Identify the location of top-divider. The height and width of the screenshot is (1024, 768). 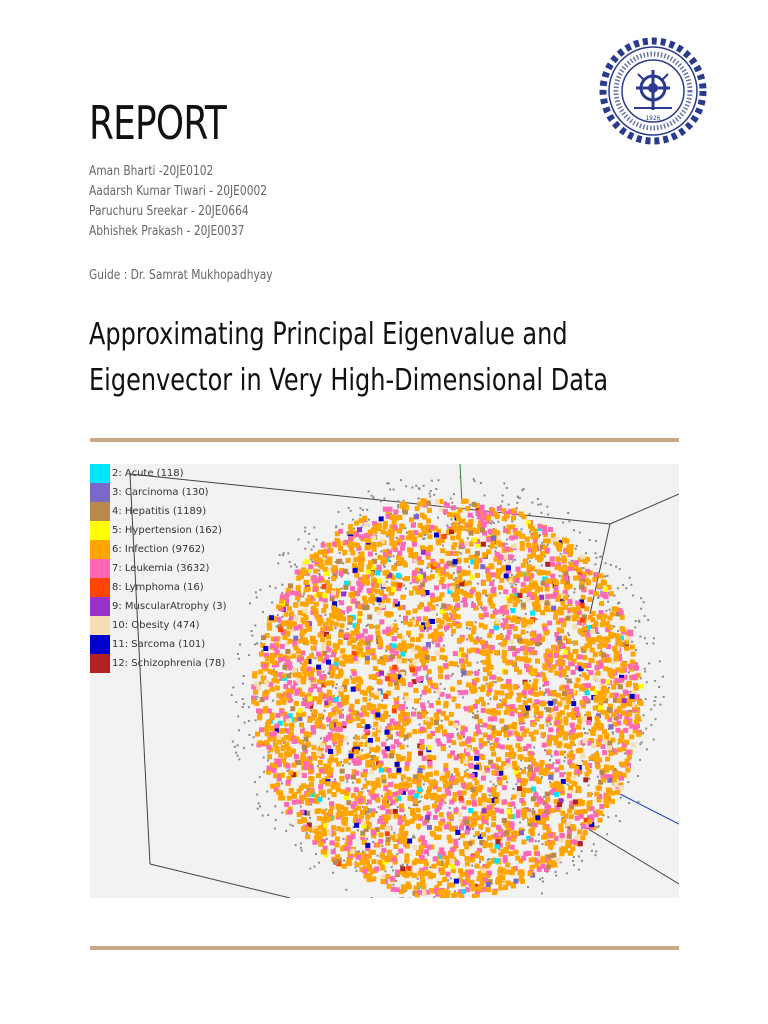
(384, 440).